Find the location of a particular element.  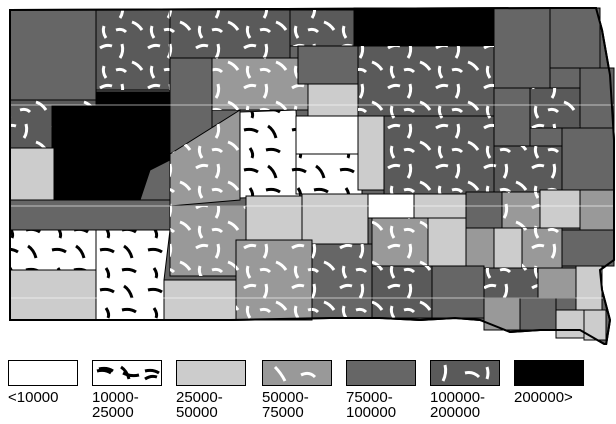

legend-label: 25000- 50000 is located at coordinates (199, 405).